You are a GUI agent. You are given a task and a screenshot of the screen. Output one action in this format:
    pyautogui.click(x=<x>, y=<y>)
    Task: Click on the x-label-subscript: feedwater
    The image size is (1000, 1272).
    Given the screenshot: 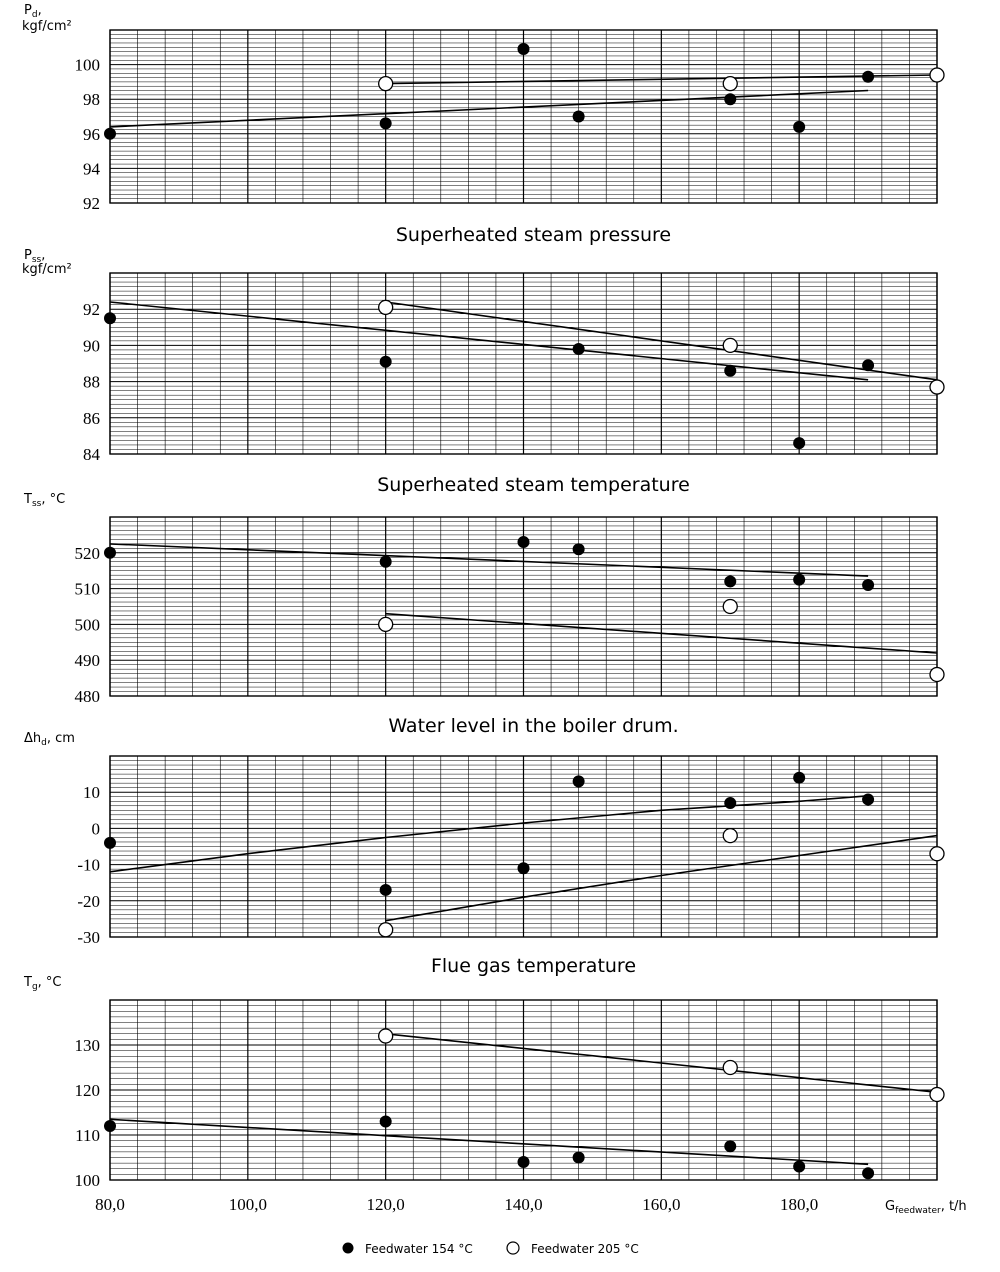 What is the action you would take?
    pyautogui.click(x=918, y=1211)
    